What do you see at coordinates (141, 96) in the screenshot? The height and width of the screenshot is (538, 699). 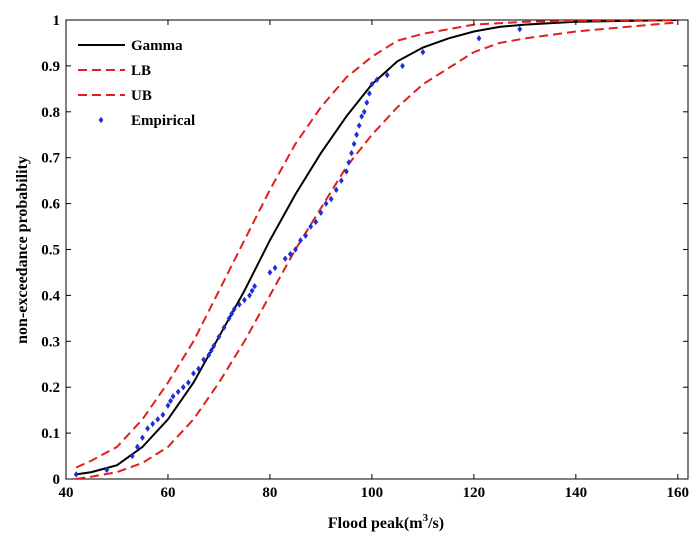 I see `legend-label-ub: UB` at bounding box center [141, 96].